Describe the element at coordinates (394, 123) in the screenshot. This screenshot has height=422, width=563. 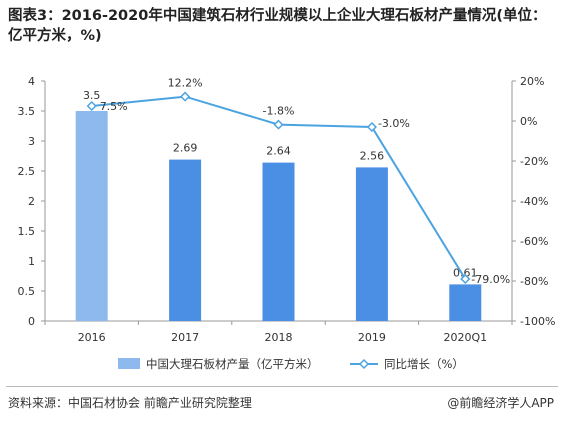
I see `growth-value-label: -3.0%` at that location.